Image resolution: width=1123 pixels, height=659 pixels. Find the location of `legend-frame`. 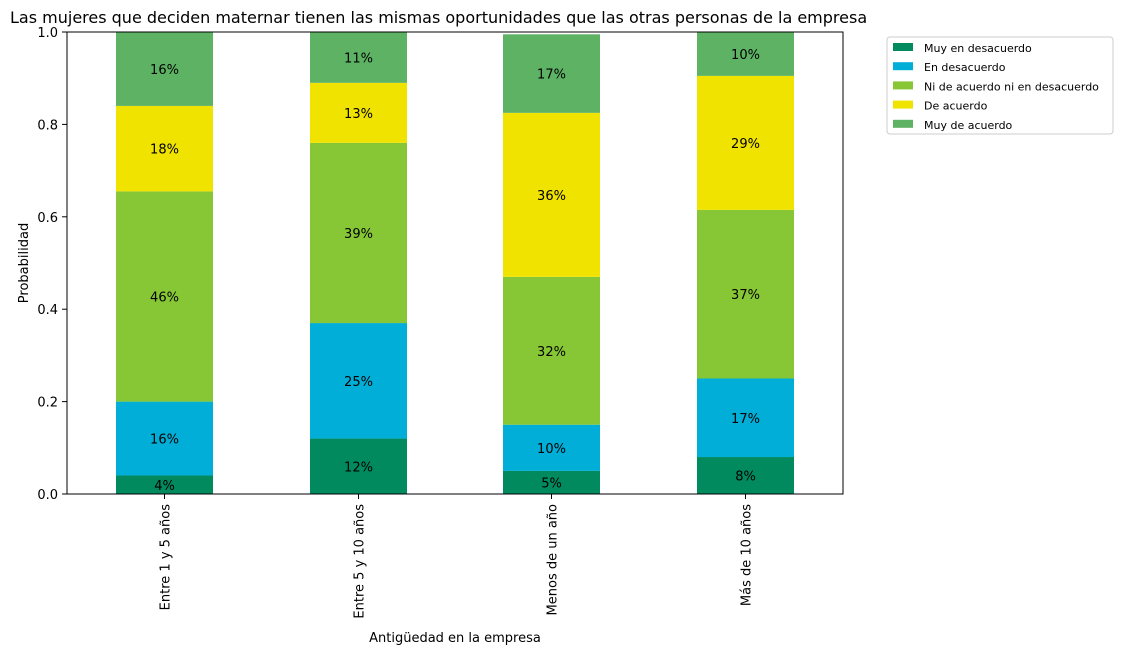

legend-frame is located at coordinates (1000, 85).